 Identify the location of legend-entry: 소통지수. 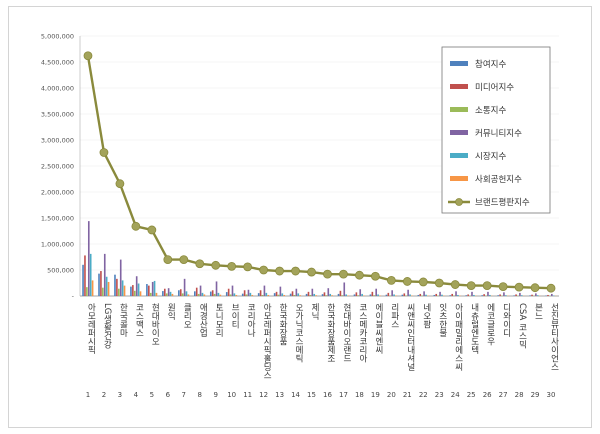
(490, 111).